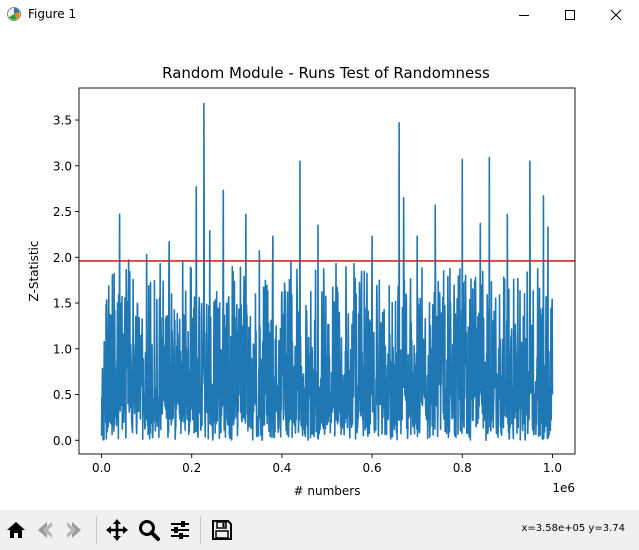 The image size is (639, 550). Describe the element at coordinates (101, 468) in the screenshot. I see `x-tick-label: 0.0` at that location.